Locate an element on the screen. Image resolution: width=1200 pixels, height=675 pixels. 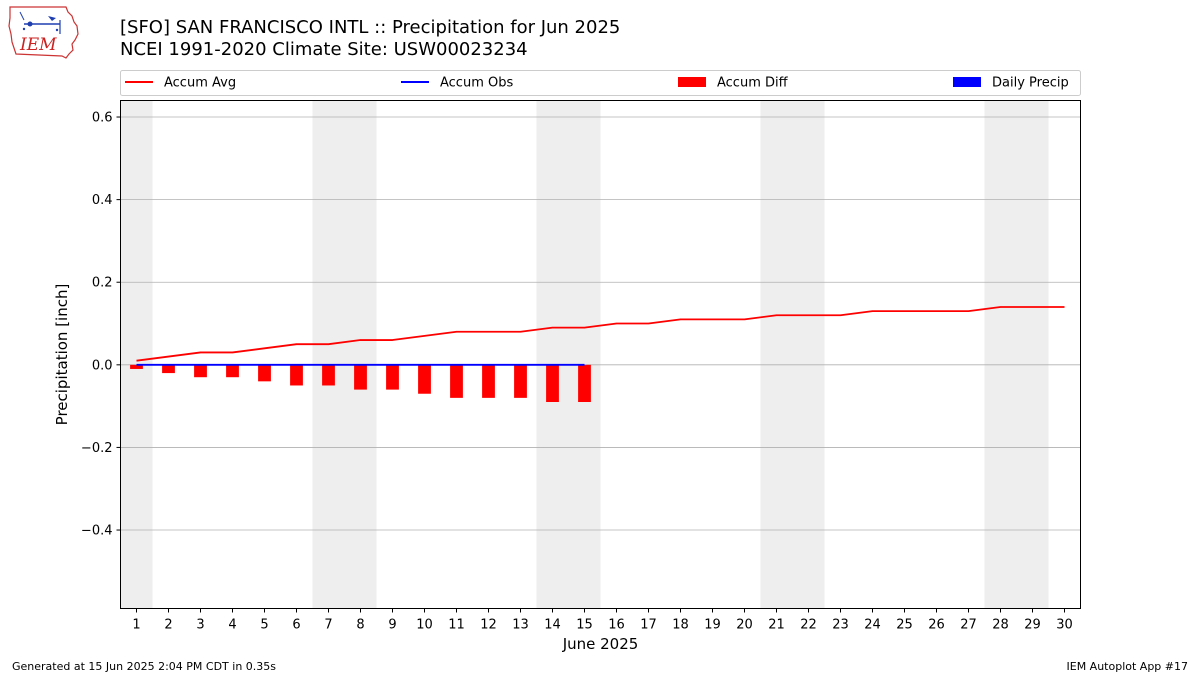
y-tick-label: 0.6 is located at coordinates (102, 118).